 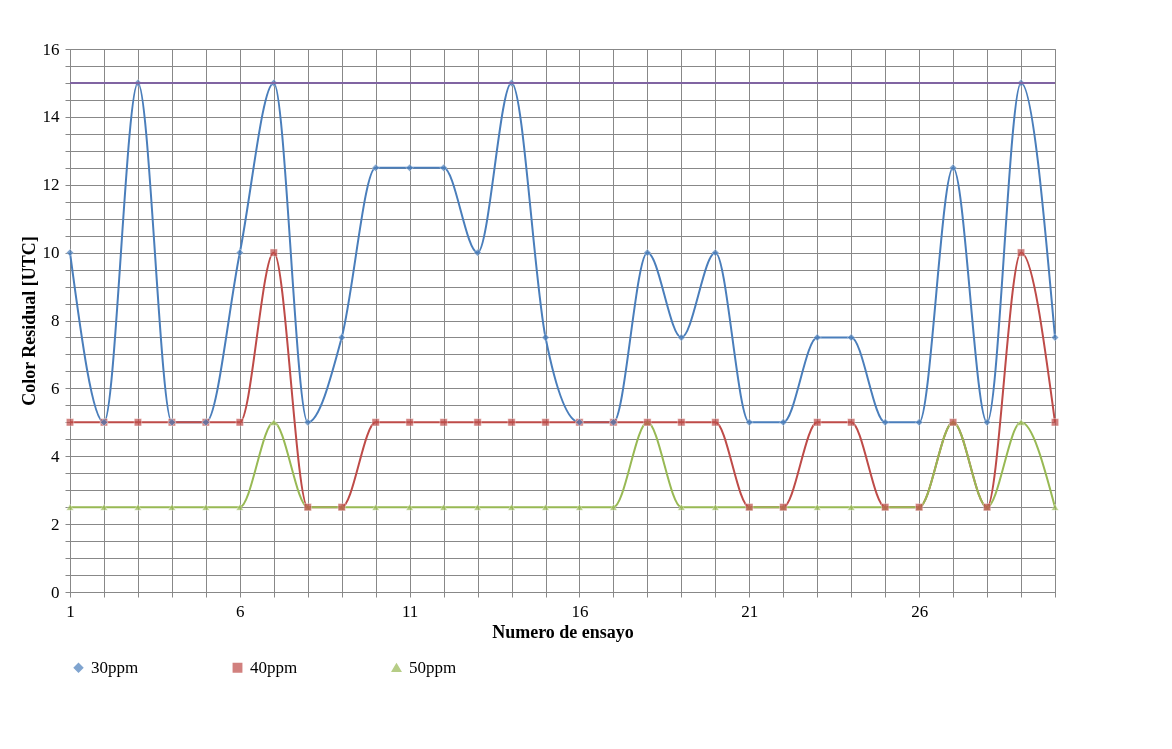 What do you see at coordinates (115, 667) in the screenshot?
I see `legend-label: 30ppm` at bounding box center [115, 667].